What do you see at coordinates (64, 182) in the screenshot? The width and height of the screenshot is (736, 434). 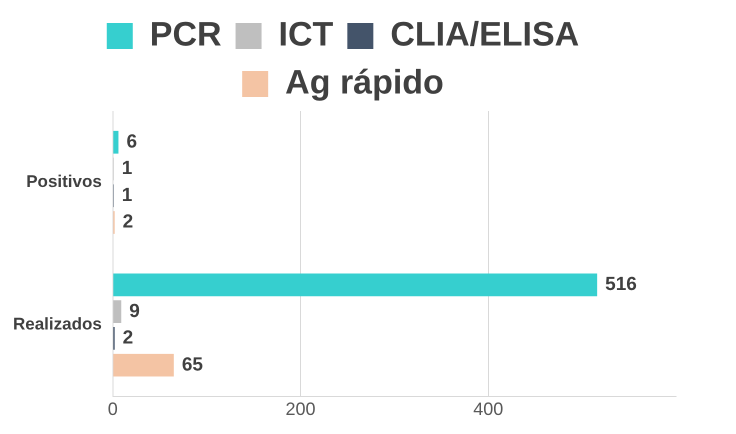 I see `y-tick-label: Positivos` at bounding box center [64, 182].